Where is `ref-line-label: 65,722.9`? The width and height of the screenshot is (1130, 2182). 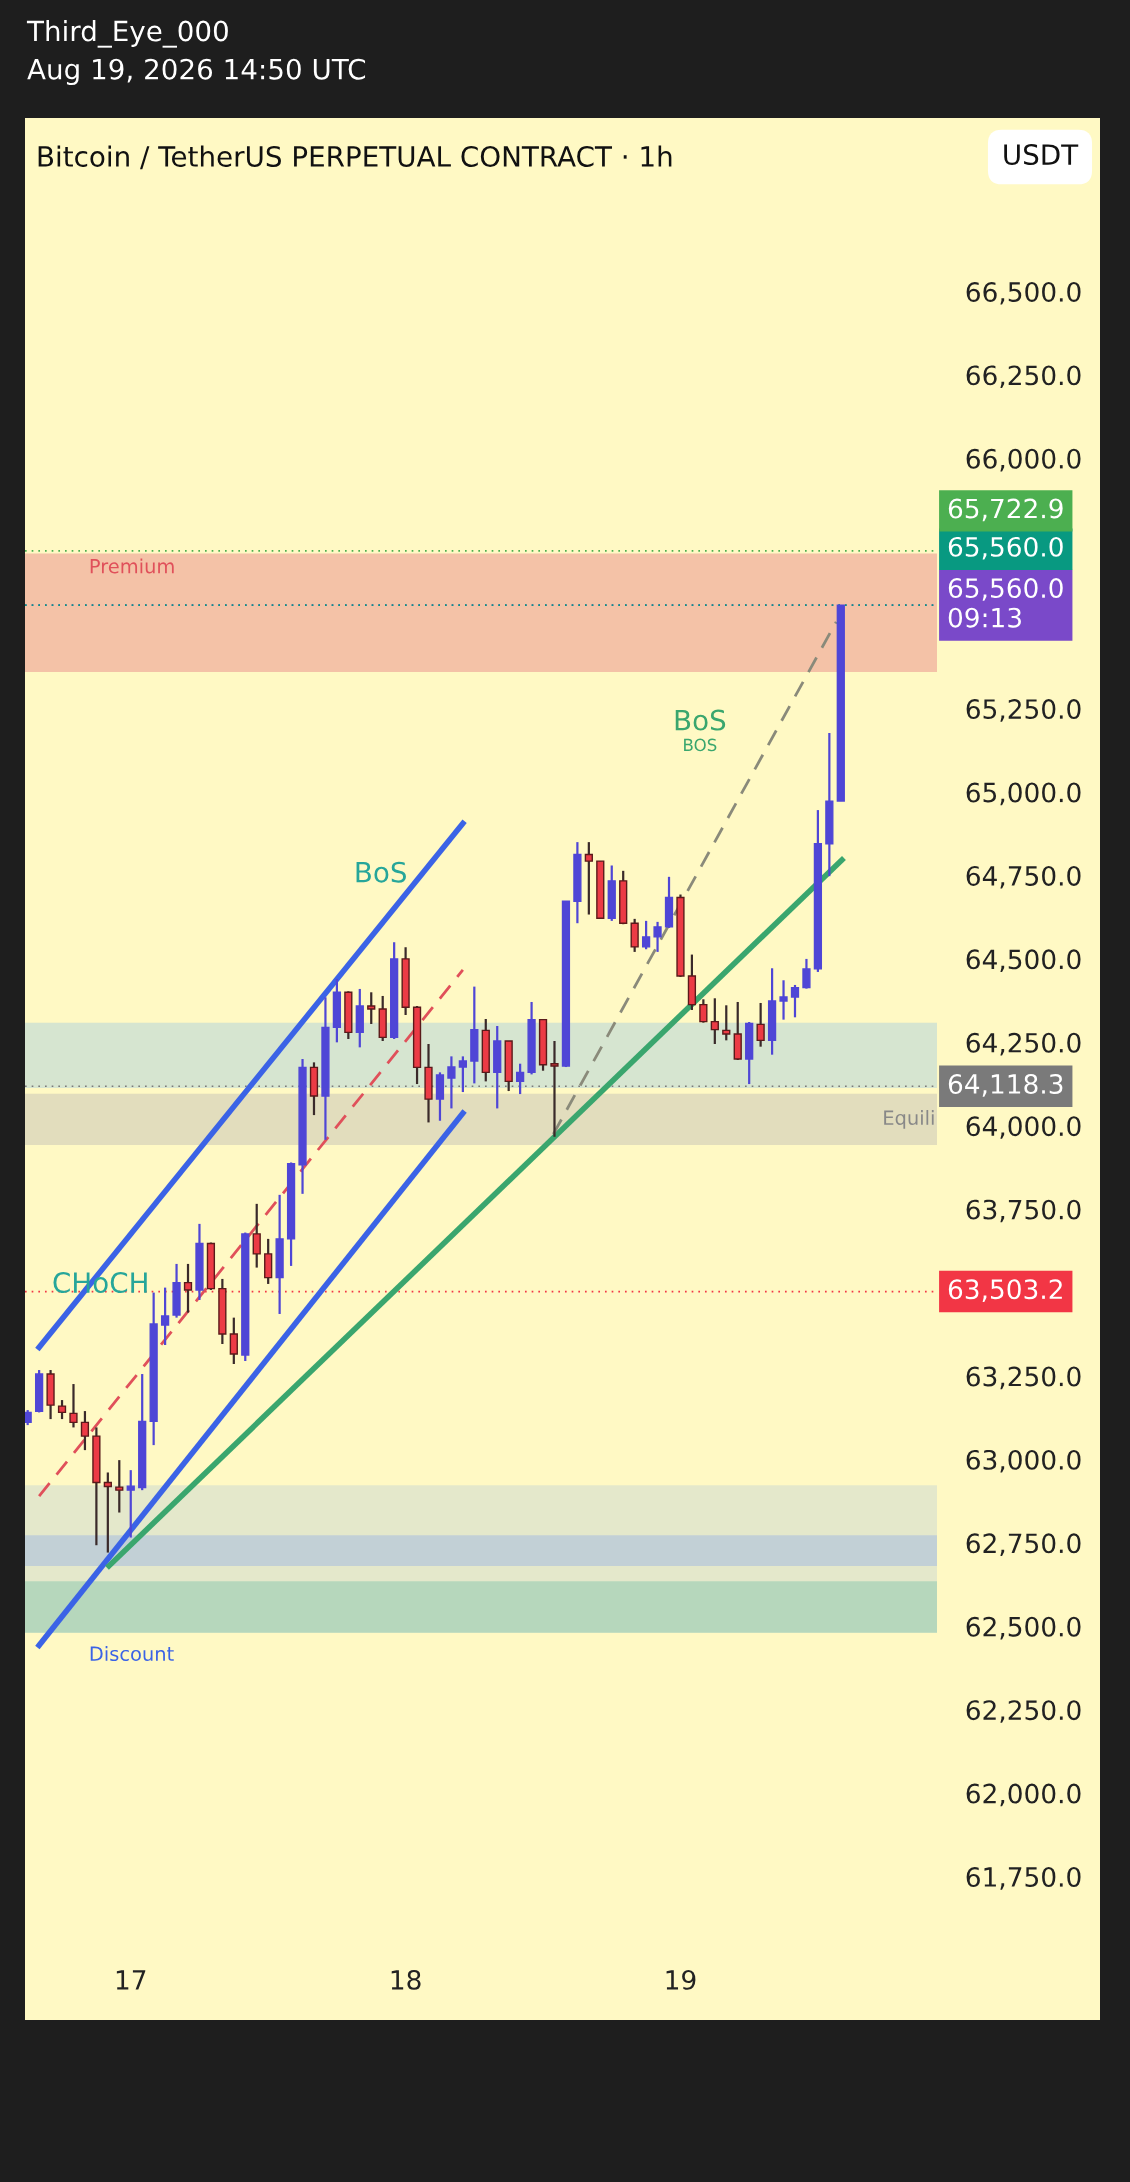 ref-line-label: 65,722.9 is located at coordinates (1005, 510).